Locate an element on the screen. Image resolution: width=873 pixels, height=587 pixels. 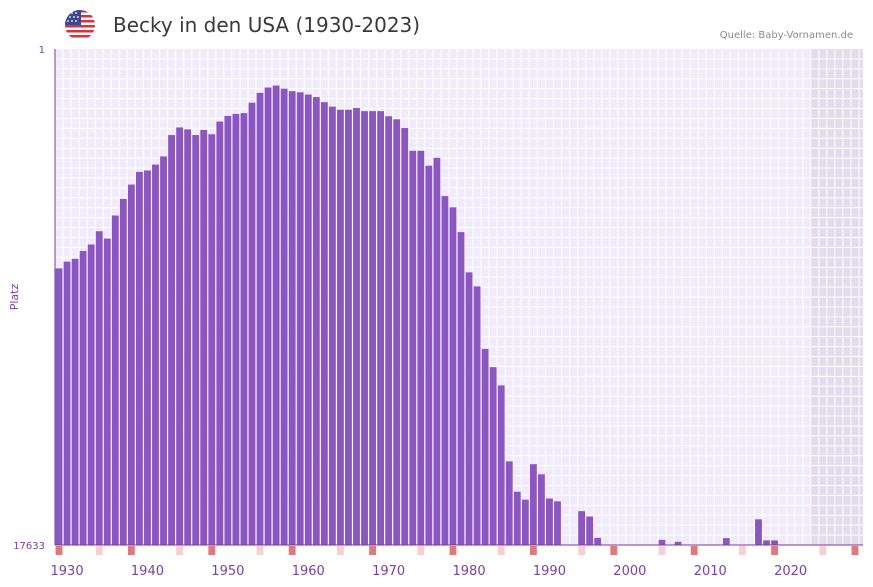
bar-1976 is located at coordinates (437, 351).